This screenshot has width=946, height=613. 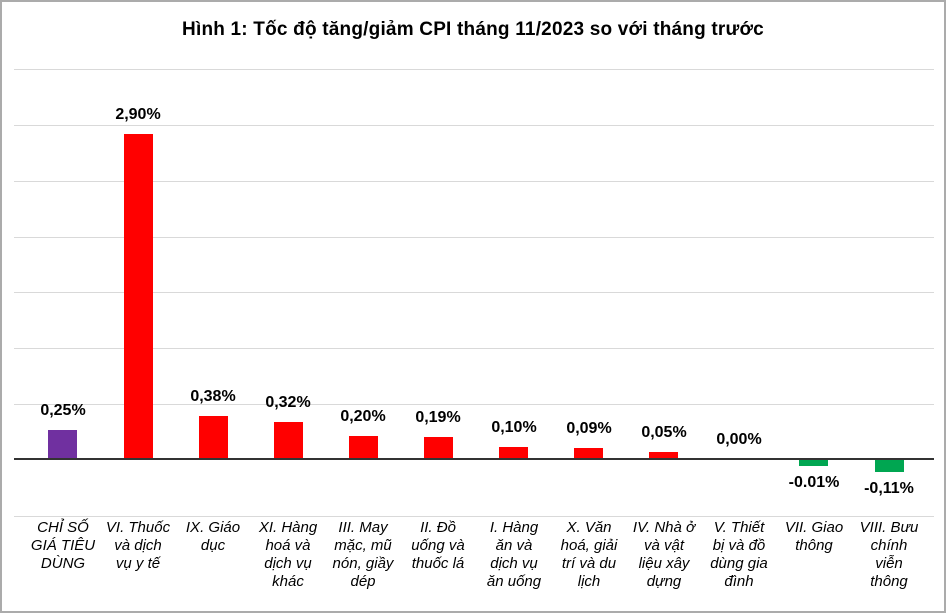 What do you see at coordinates (63, 545) in the screenshot?
I see `category-label-1: CHỈ SỐ GIÁ TIÊU DÙNG` at bounding box center [63, 545].